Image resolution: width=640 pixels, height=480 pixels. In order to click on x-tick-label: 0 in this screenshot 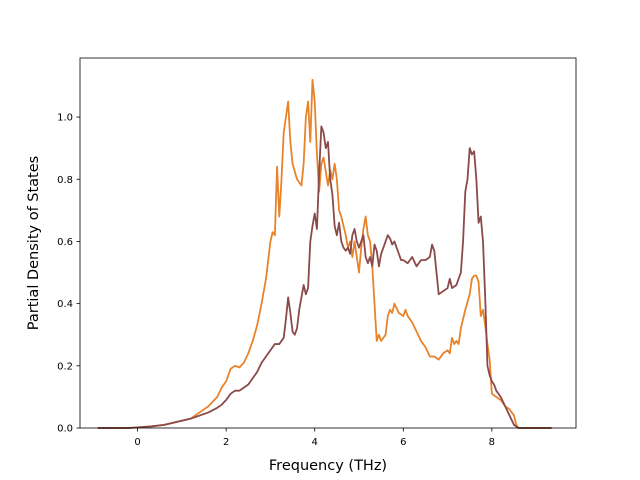, I will do `click(137, 442)`.